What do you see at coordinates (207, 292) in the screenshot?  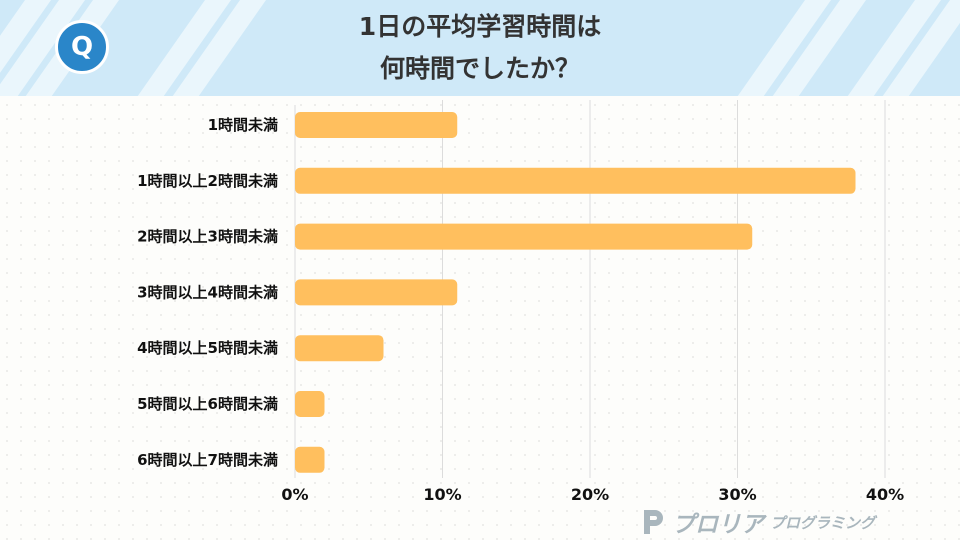 I see `category-label: 3時間以上4時間未満` at bounding box center [207, 292].